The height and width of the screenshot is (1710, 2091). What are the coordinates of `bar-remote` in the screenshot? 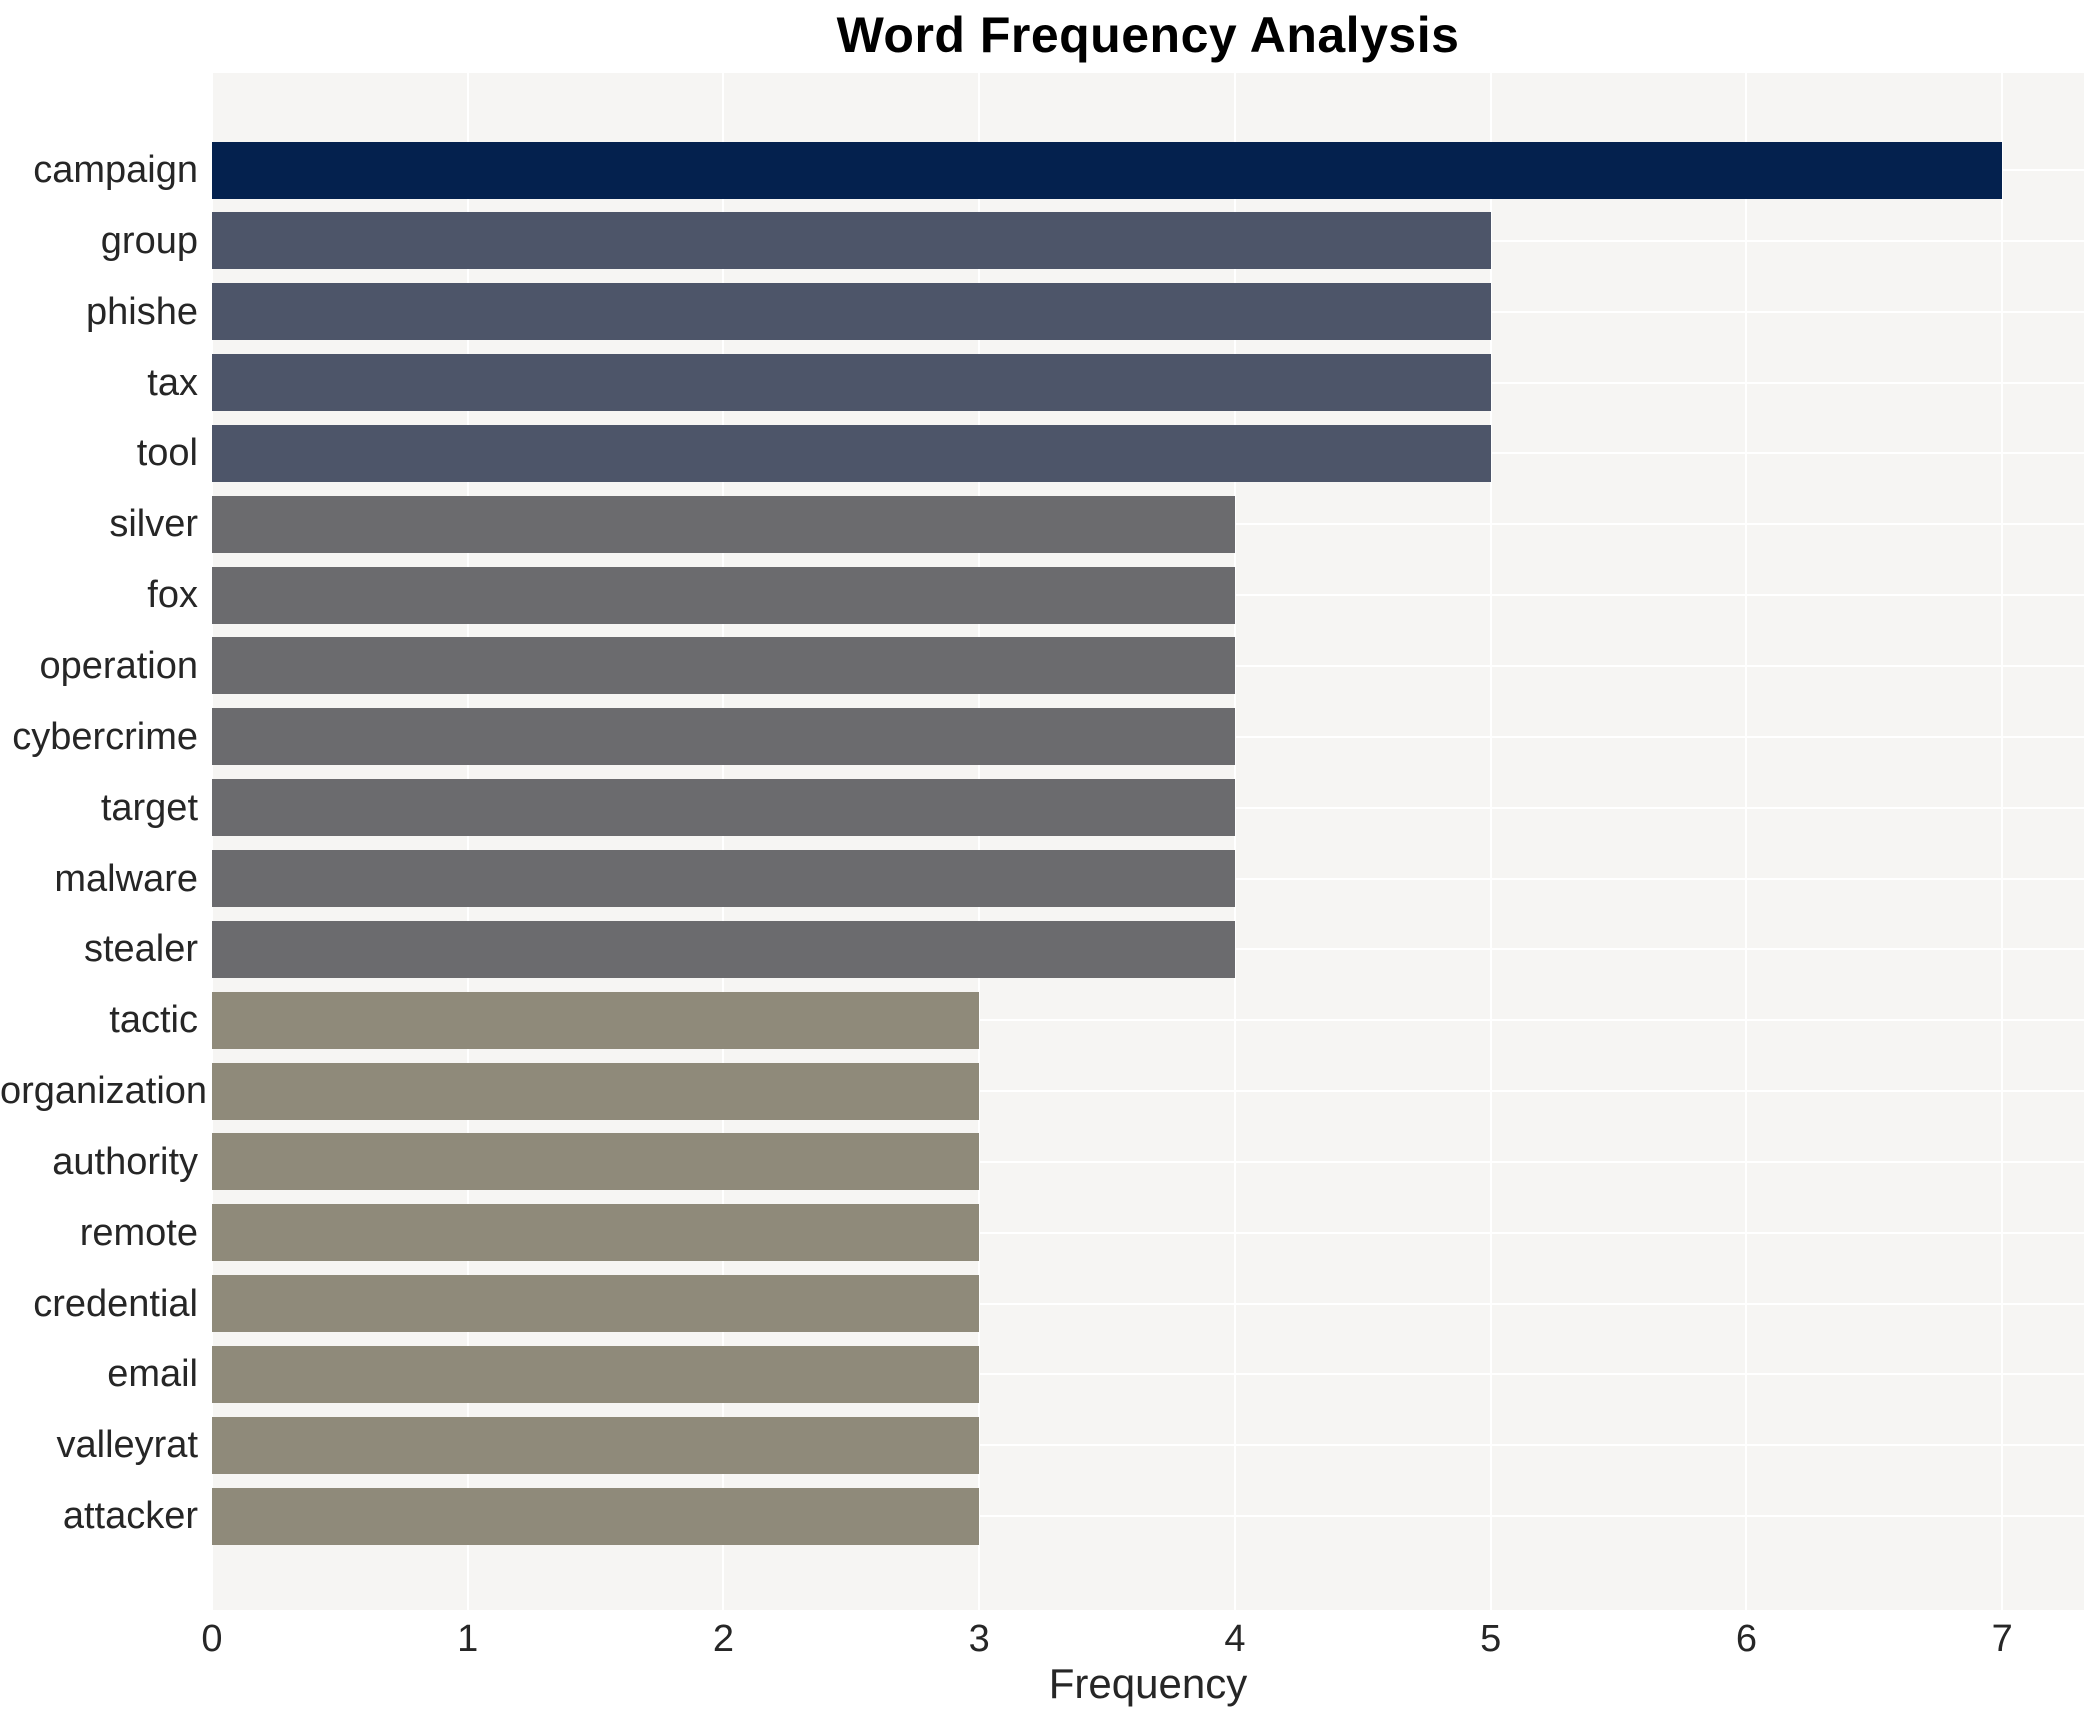 It's located at (596, 1233).